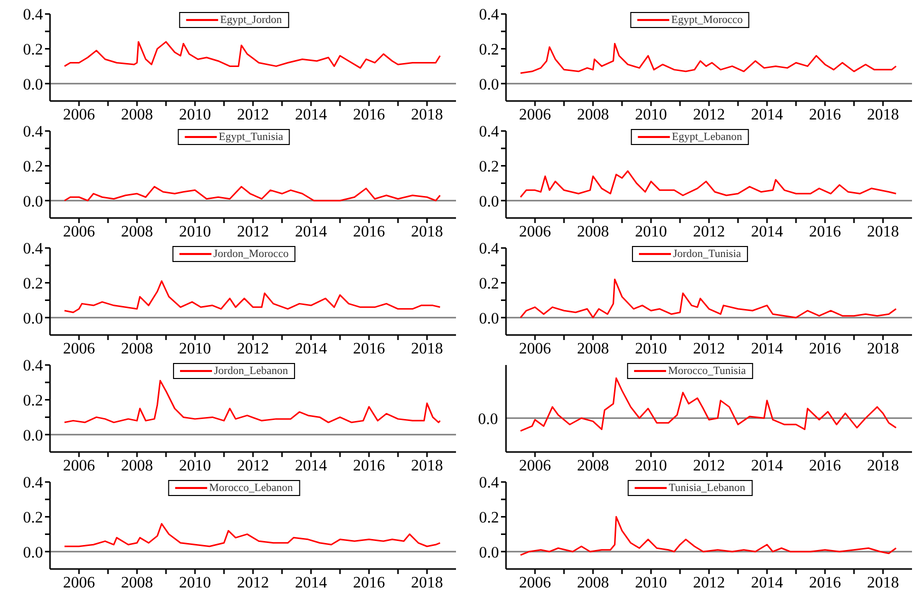 This screenshot has height=605, width=917. What do you see at coordinates (707, 137) in the screenshot?
I see `legend-label: Egypt_Lebanon` at bounding box center [707, 137].